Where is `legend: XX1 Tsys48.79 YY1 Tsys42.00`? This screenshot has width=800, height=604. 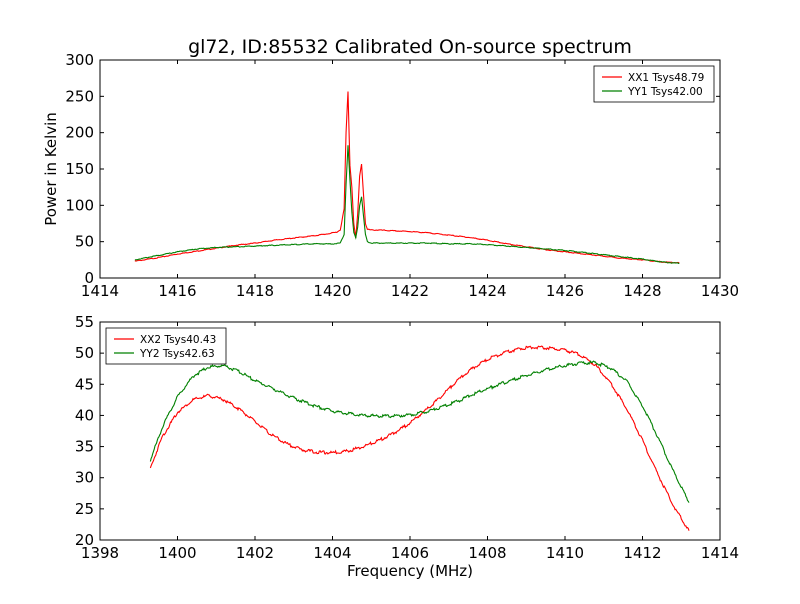 legend: XX1 Tsys48.79 YY1 Tsys42.00 is located at coordinates (654, 84).